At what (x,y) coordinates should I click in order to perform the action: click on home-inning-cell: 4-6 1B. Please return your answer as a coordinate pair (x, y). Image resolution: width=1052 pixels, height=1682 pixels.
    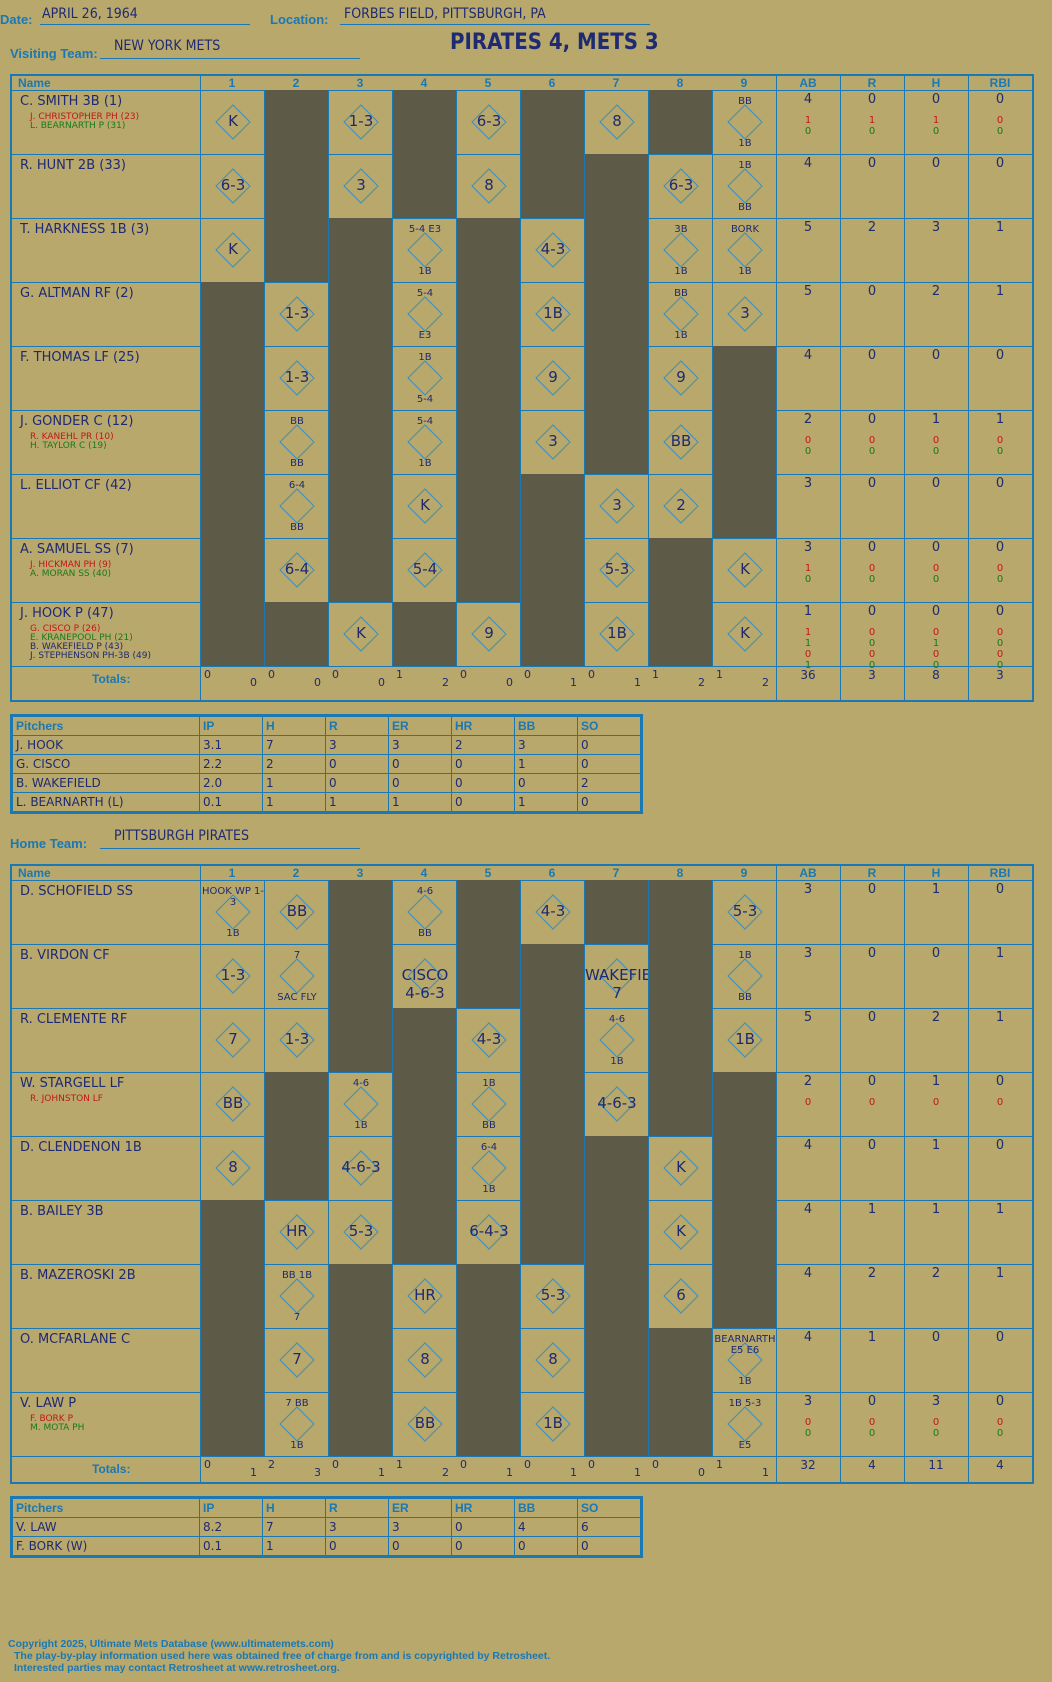
    Looking at the image, I should click on (360, 1104).